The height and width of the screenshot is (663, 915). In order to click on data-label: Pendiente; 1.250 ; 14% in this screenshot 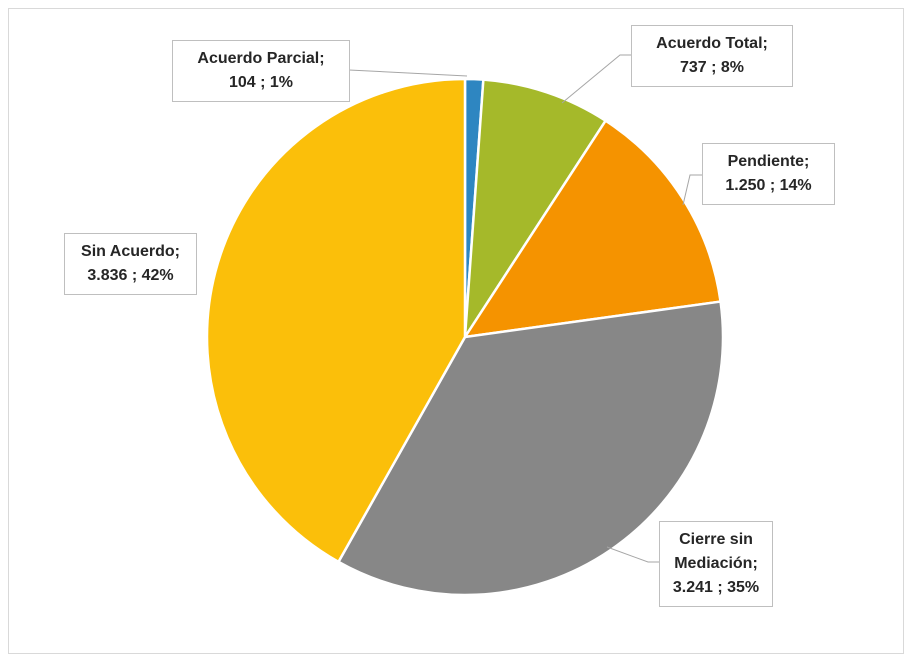, I will do `click(768, 174)`.